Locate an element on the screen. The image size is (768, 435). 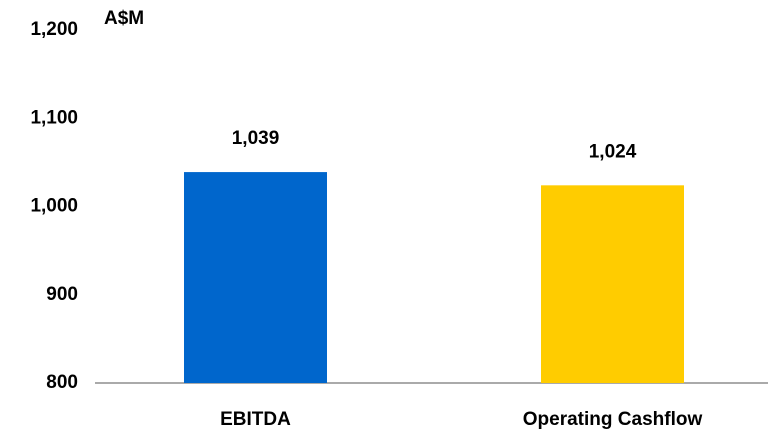
y-axis-label: A$M is located at coordinates (124, 18).